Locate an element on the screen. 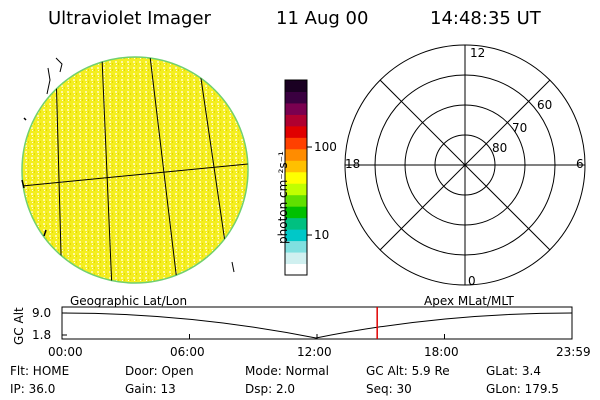 The height and width of the screenshot is (400, 600). x-tick-label: 18:00 is located at coordinates (441, 352).